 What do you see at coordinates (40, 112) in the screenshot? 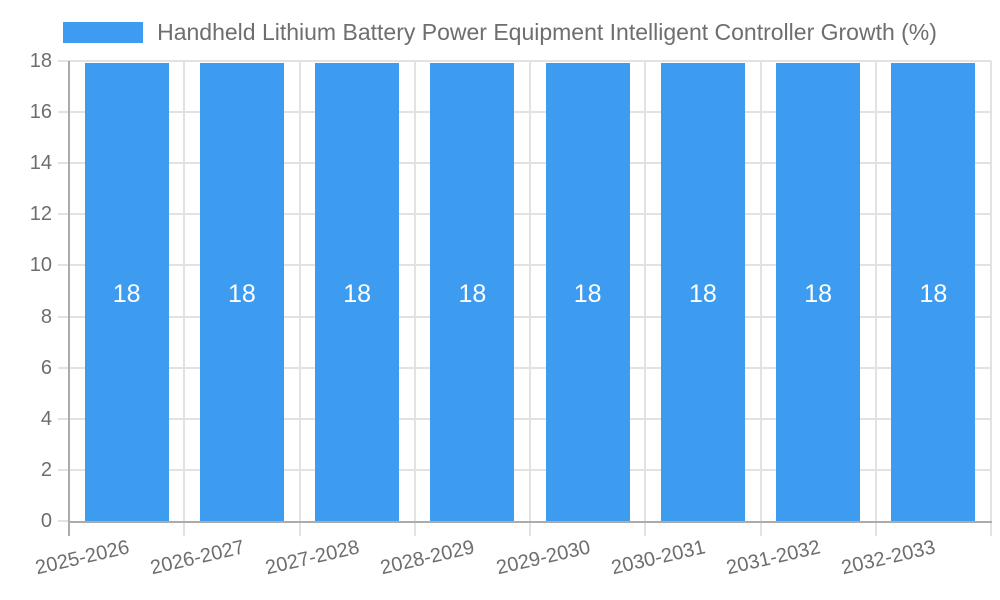
I see `y-axis-tick-label: 16` at bounding box center [40, 112].